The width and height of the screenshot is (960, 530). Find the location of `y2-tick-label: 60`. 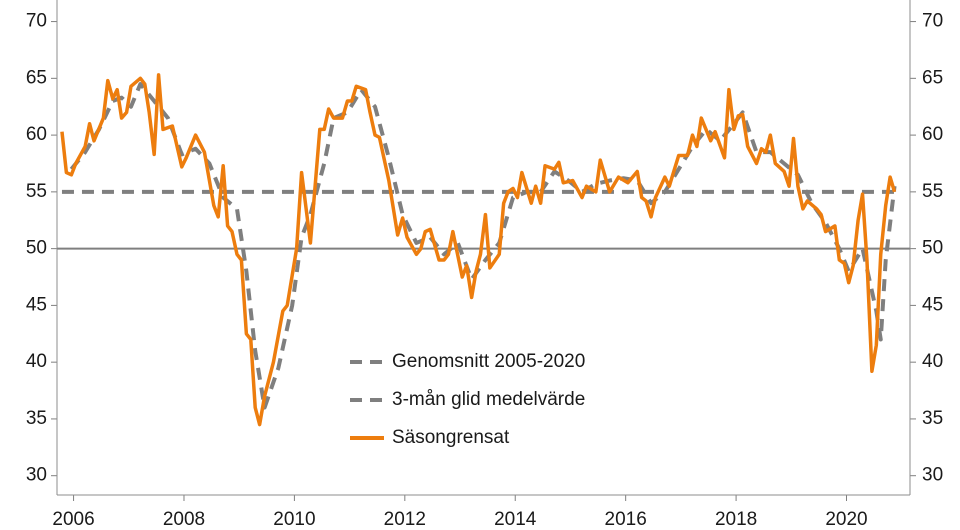

y2-tick-label: 60 is located at coordinates (932, 134).